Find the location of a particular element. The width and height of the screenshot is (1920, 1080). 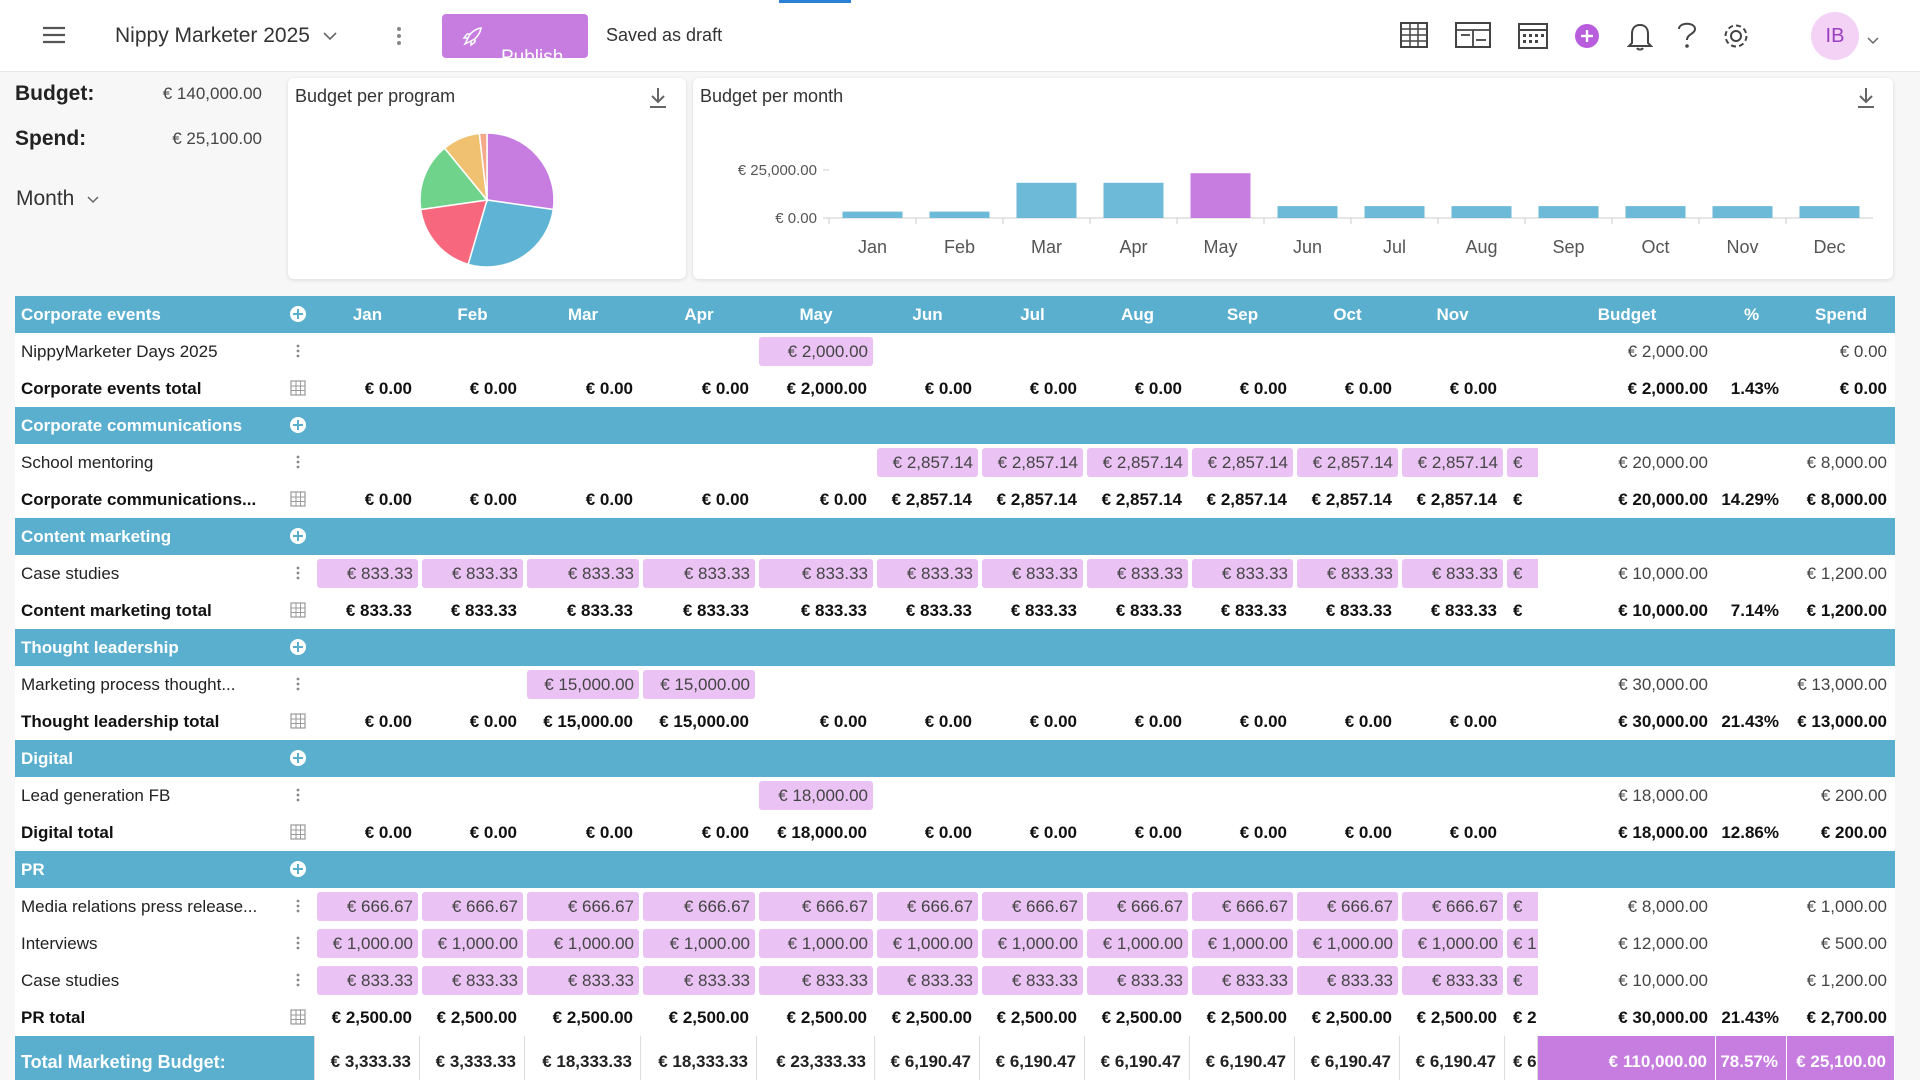

cell-value: € 2,700.00 is located at coordinates (1846, 1017).